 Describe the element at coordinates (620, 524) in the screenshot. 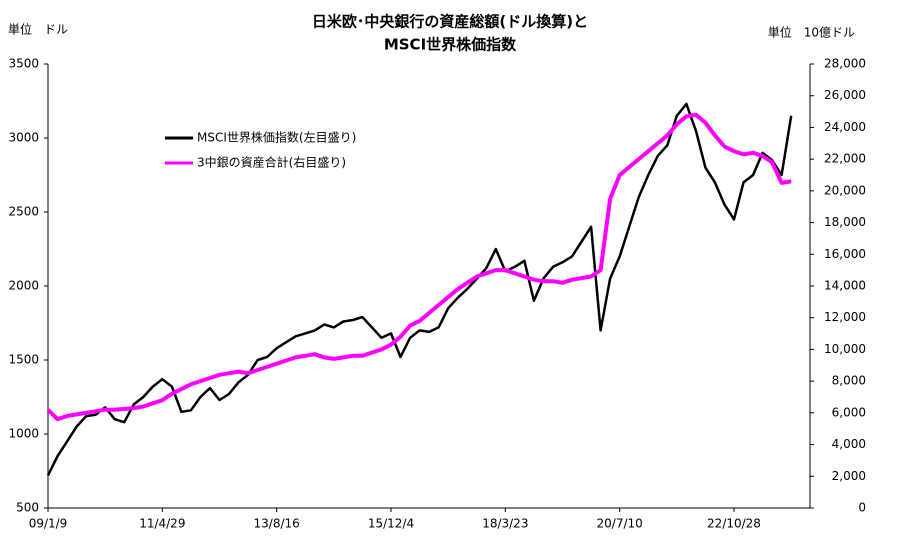

I see `x-tick-label: 20/7/10` at that location.